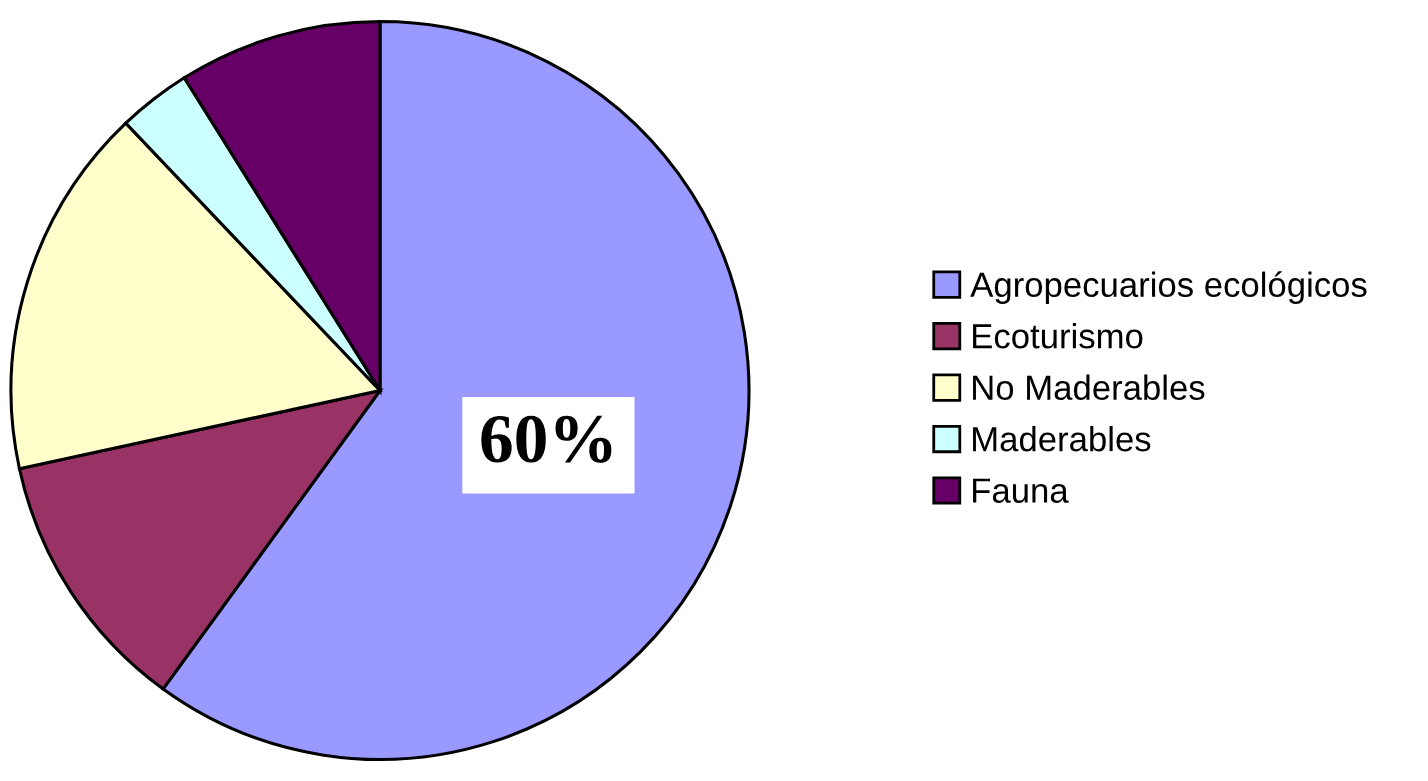 This screenshot has width=1428, height=781. Describe the element at coordinates (546, 439) in the screenshot. I see `data-label: 60%` at that location.